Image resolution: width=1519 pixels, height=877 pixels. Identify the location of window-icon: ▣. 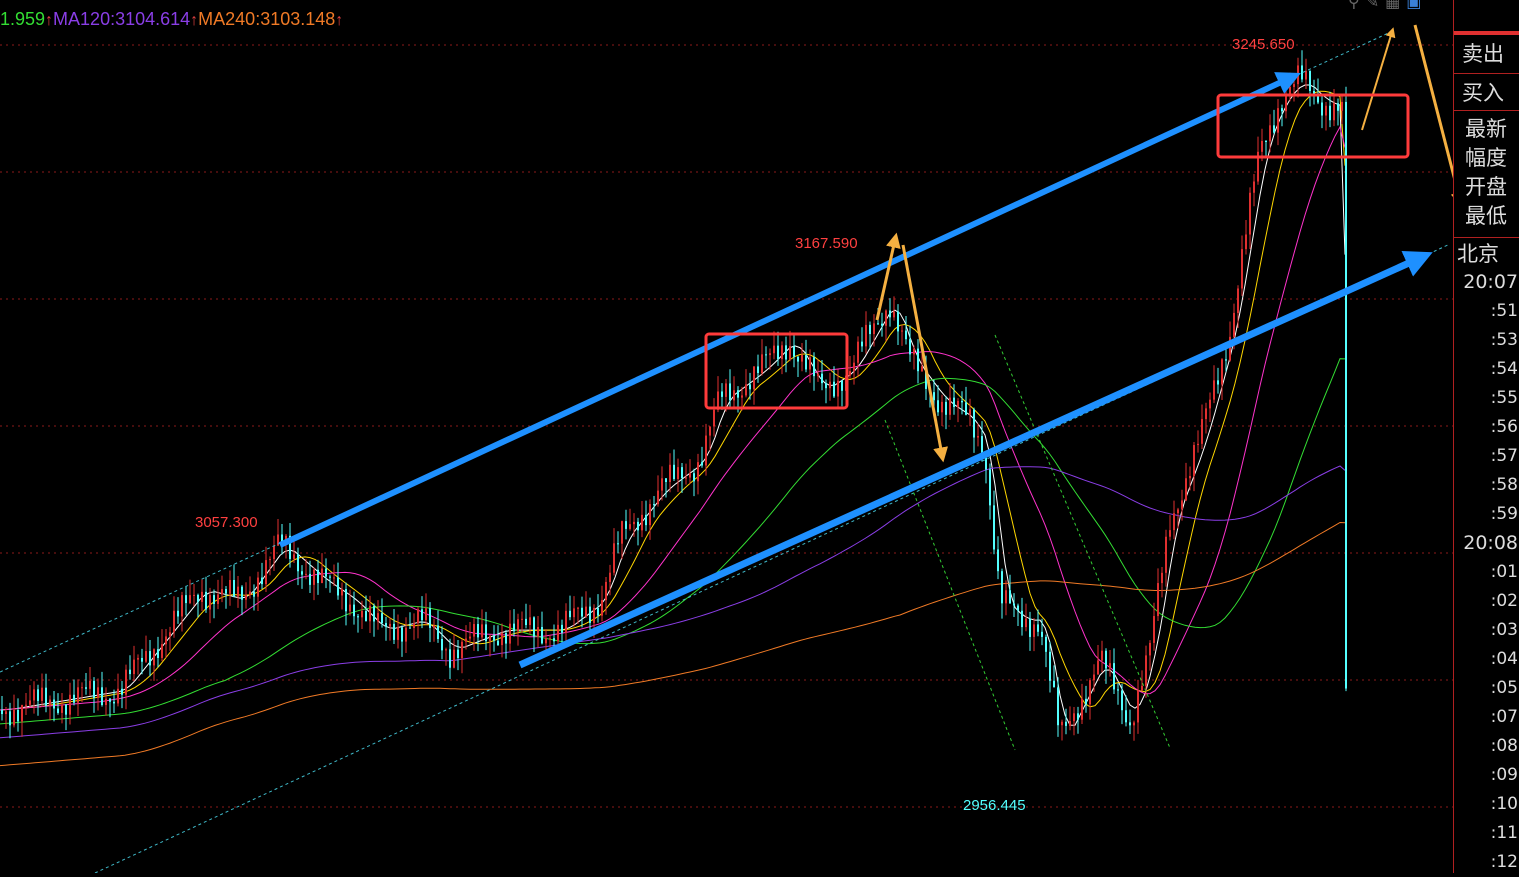
(1414, 5).